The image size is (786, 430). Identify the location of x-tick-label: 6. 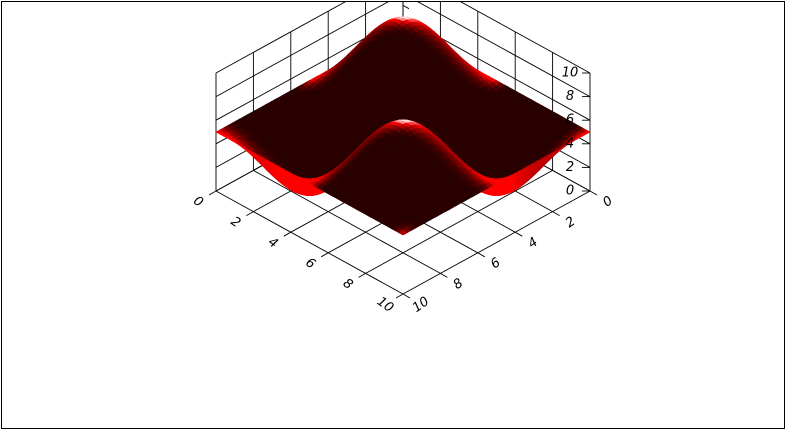
(310, 263).